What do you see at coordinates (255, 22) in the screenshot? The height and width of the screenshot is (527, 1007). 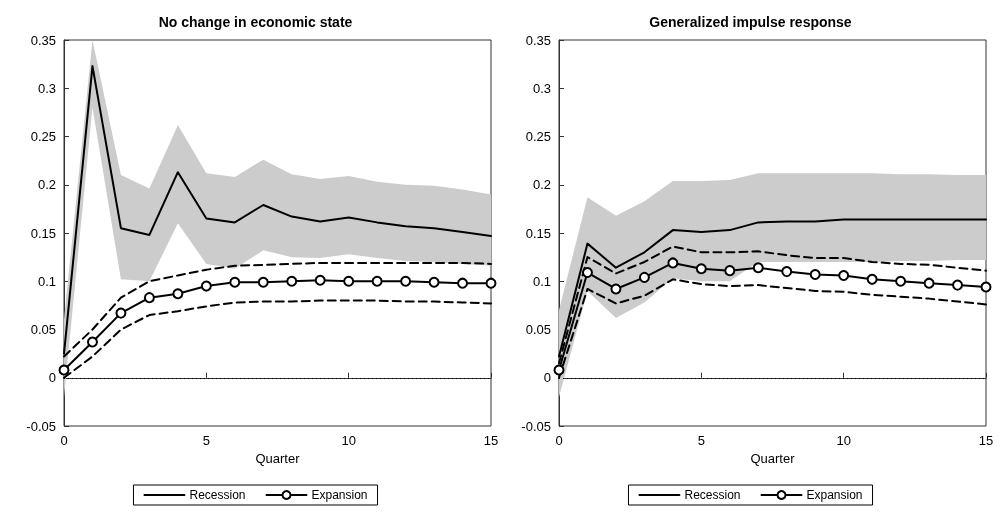 I see `chart-title: No change in economic state` at bounding box center [255, 22].